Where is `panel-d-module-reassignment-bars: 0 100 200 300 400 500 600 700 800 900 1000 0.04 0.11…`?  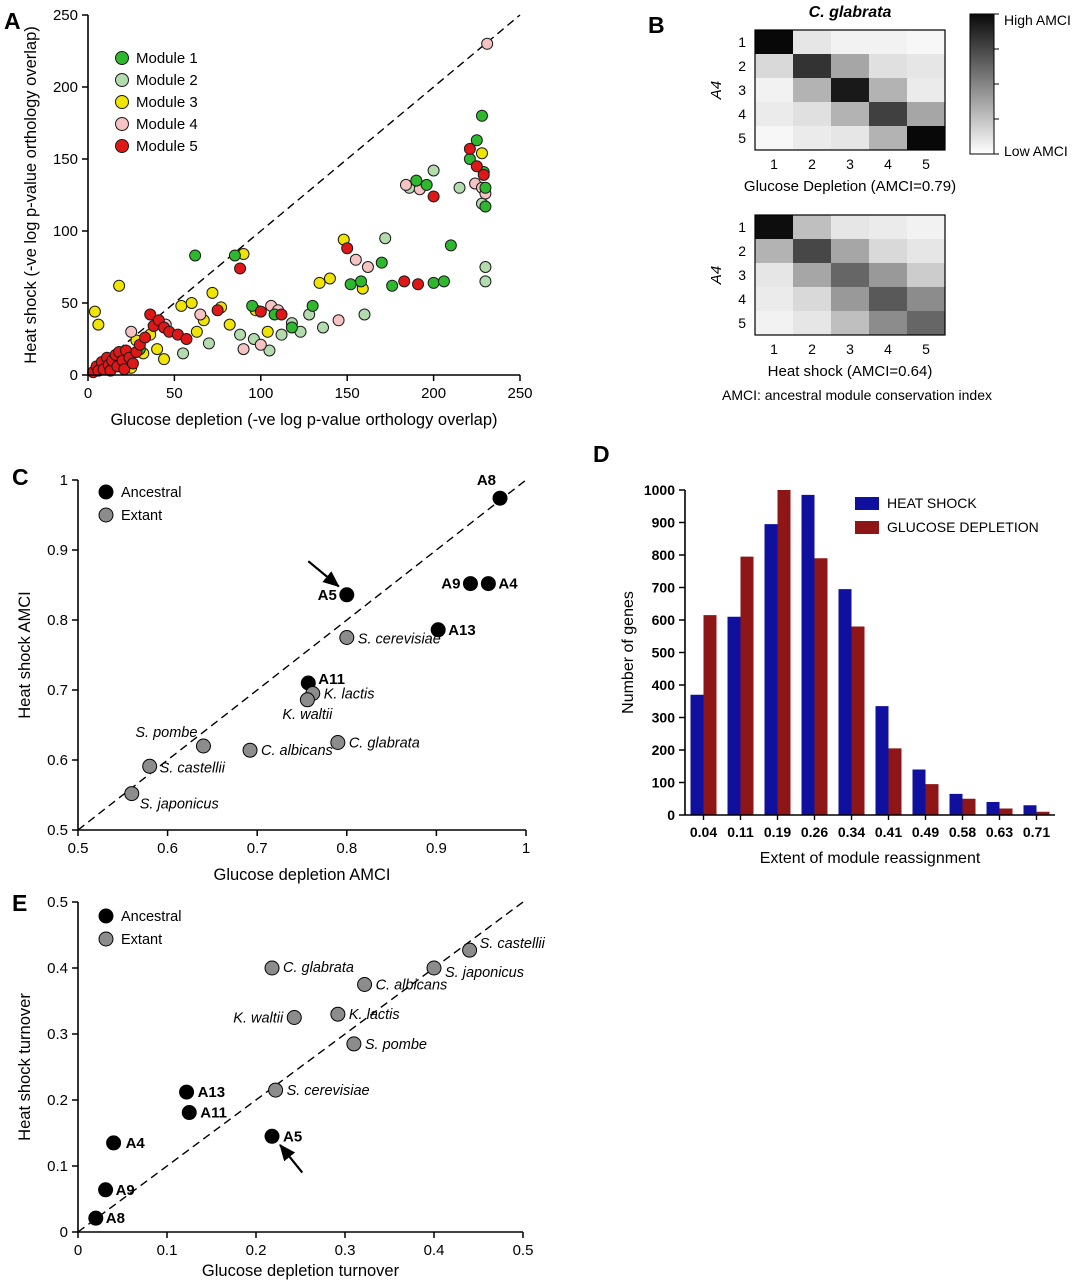
panel-d-module-reassignment-bars: 0 100 200 300 400 500 600 700 800 900 1000 0.04 0.11… is located at coordinates (837, 674).